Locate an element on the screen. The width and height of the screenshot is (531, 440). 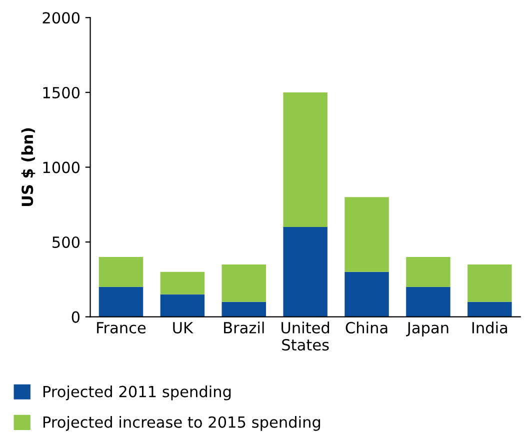
y-tick-label: 1500 is located at coordinates (61, 92).